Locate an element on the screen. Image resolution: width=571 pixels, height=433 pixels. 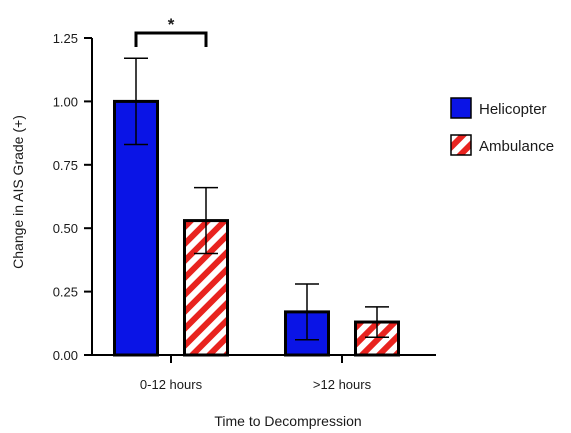
x-tick-label: >12 hours is located at coordinates (342, 384).